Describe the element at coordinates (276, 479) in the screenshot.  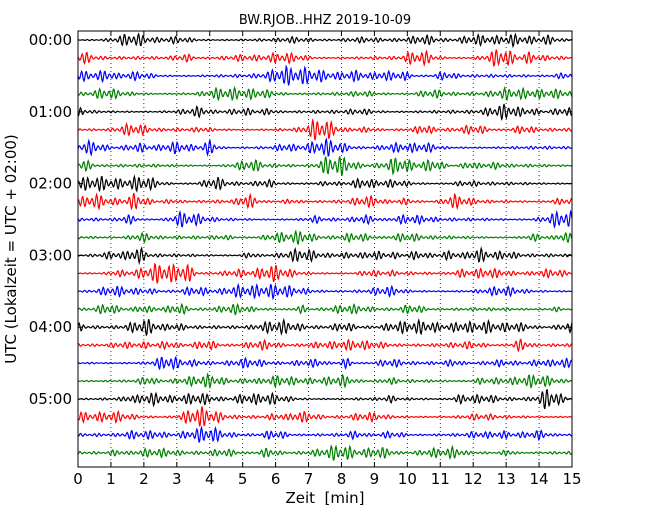
I see `x-tick-label: 6` at that location.